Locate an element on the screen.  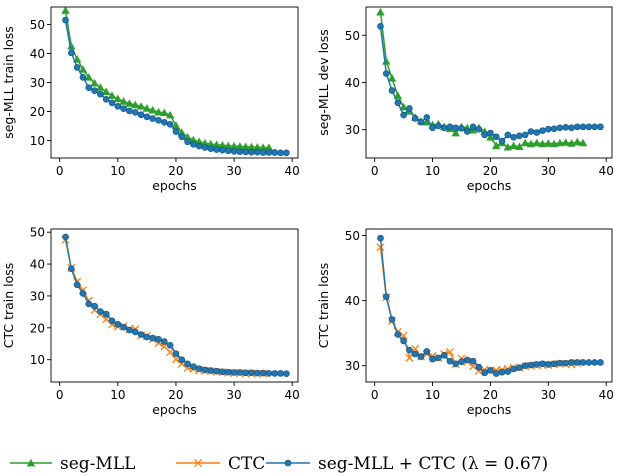
legend-marker-triangle is located at coordinates (31, 462).